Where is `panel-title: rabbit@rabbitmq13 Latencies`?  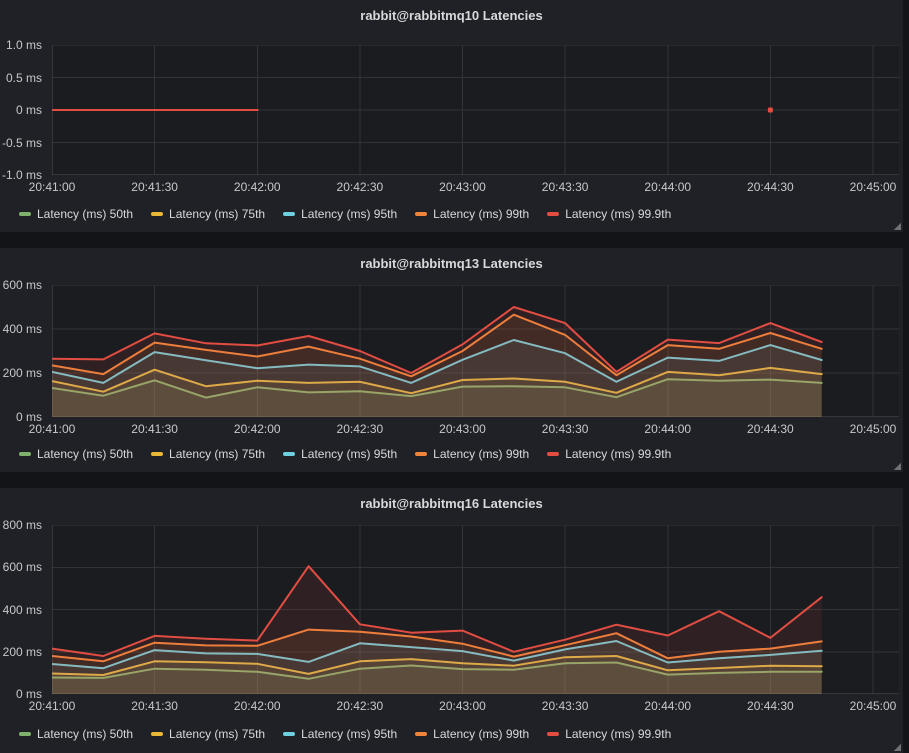
panel-title: rabbit@rabbitmq13 Latencies is located at coordinates (451, 263).